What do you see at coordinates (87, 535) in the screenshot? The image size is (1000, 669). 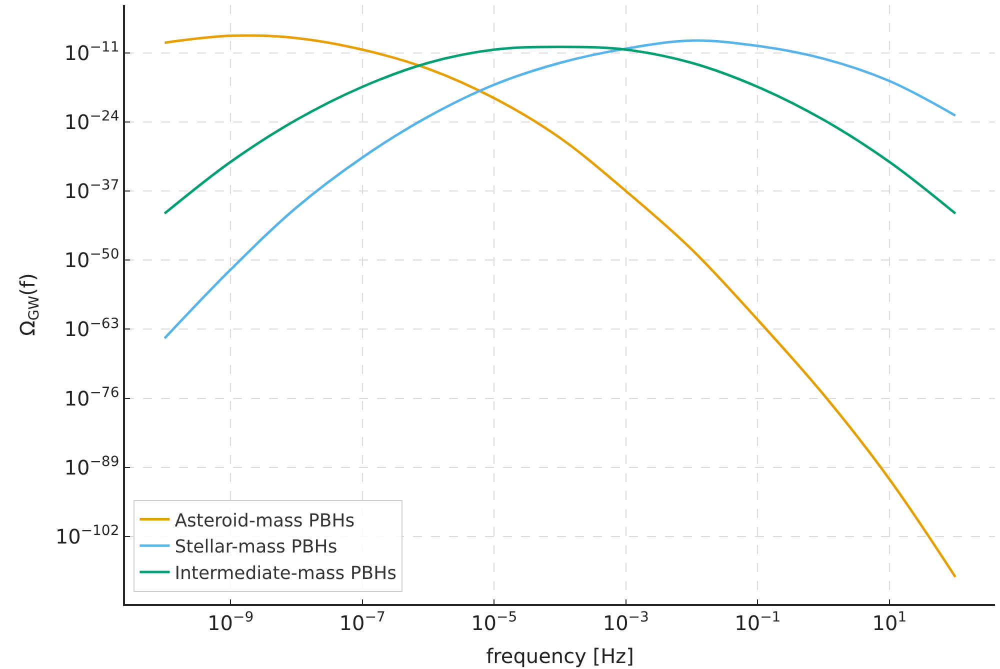 I see `y-tick-label: 10$^{−102}$` at bounding box center [87, 535].